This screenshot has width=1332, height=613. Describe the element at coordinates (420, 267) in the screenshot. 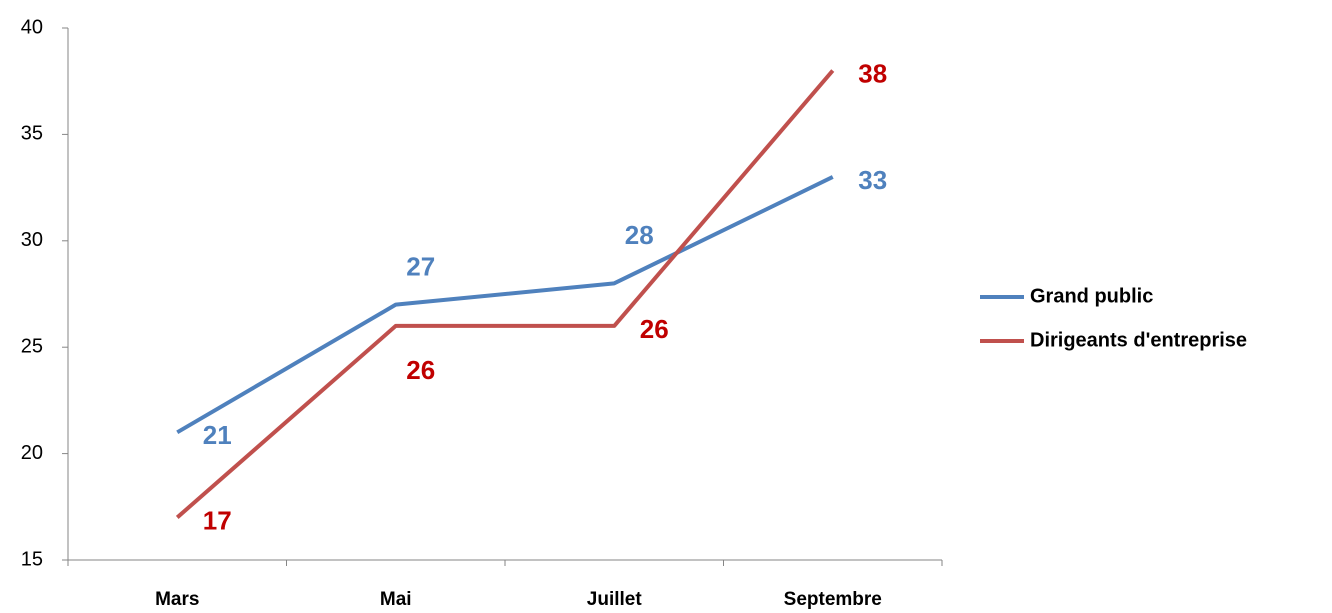

I see `data-label: 27` at that location.